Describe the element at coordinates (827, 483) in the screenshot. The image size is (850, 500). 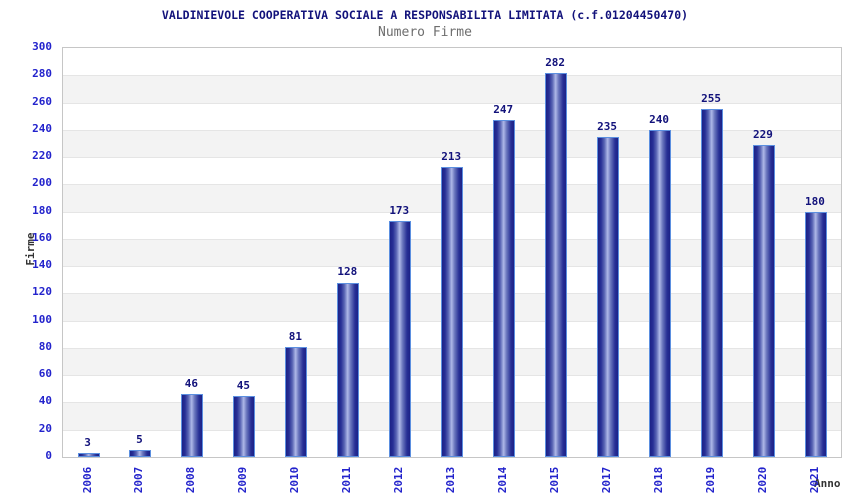
I see `x-axis-title: Anno` at that location.